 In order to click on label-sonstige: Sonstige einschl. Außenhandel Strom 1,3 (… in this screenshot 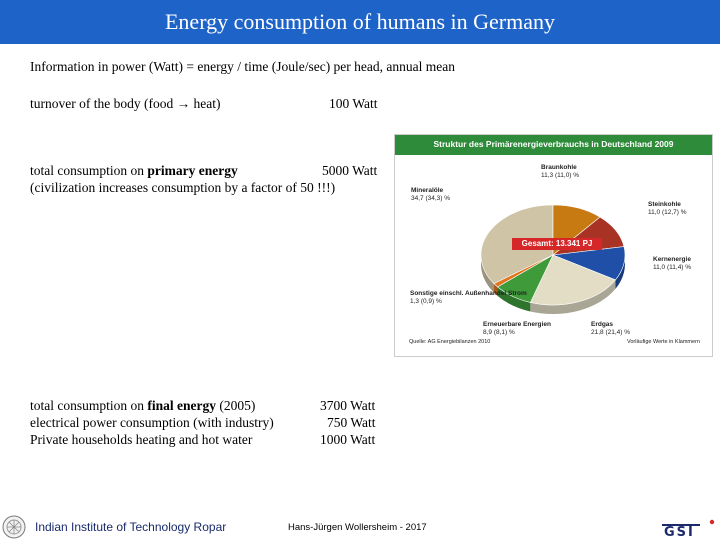, I will do `click(468, 297)`.